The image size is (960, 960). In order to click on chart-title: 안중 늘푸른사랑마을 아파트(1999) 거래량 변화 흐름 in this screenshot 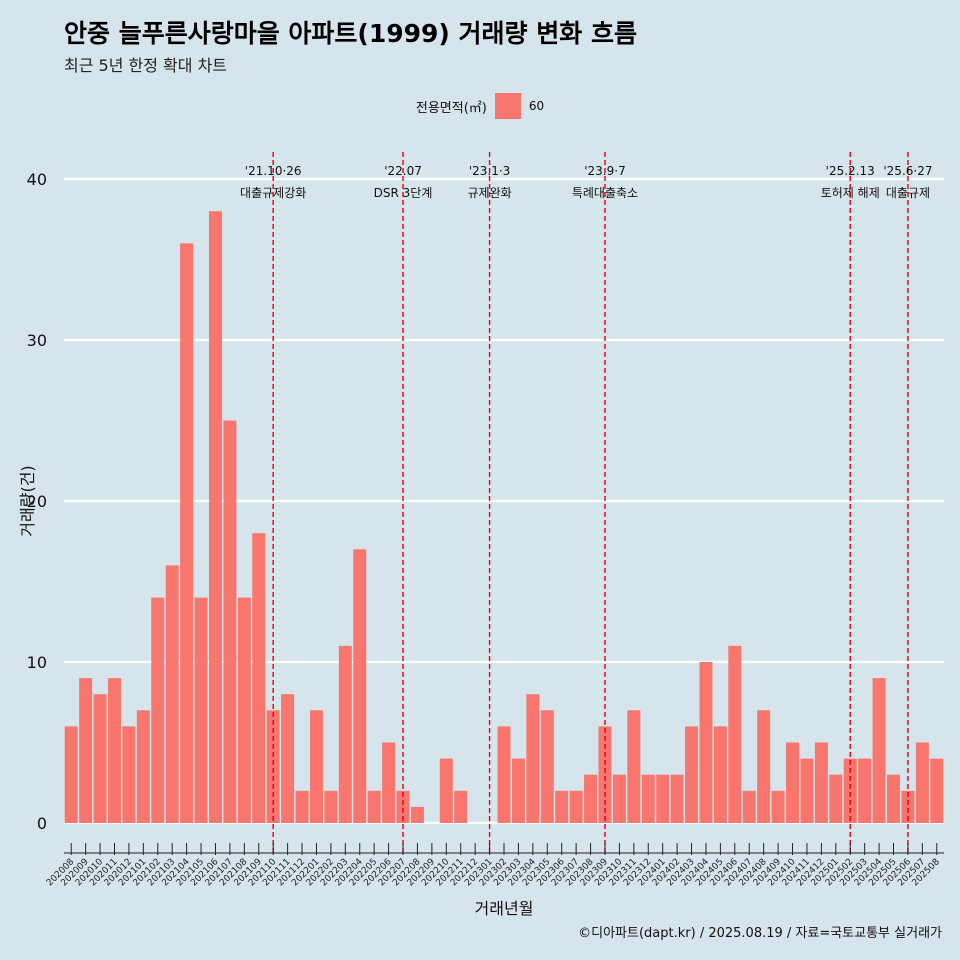, I will do `click(350, 33)`.